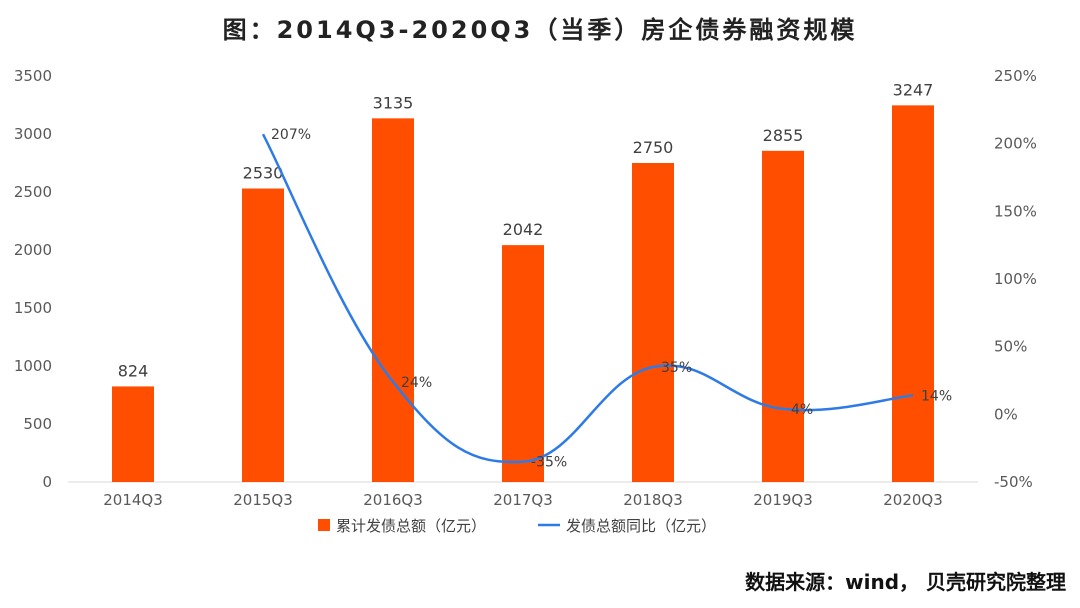 The width and height of the screenshot is (1080, 608). What do you see at coordinates (133, 500) in the screenshot?
I see `x-tick-label: 2014Q3` at bounding box center [133, 500].